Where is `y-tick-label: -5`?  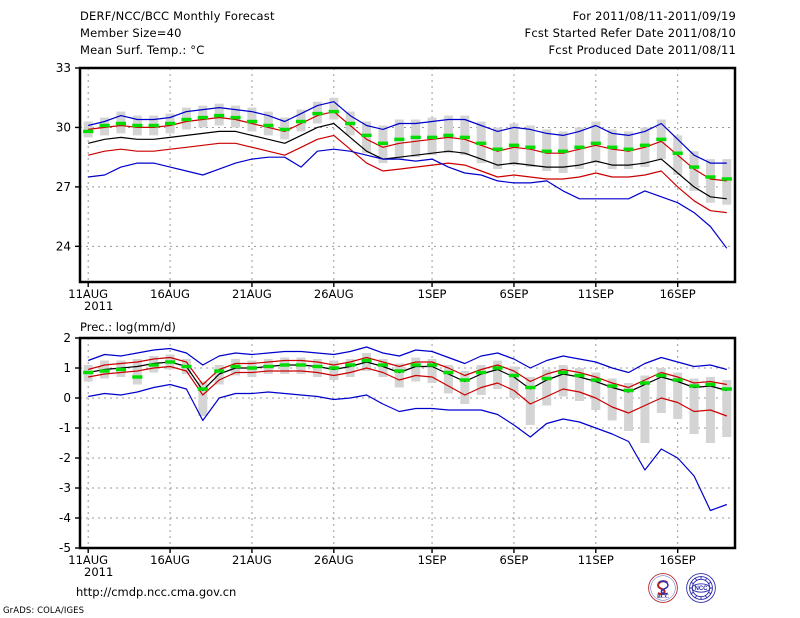 y-tick-label: -5 is located at coordinates (65, 548).